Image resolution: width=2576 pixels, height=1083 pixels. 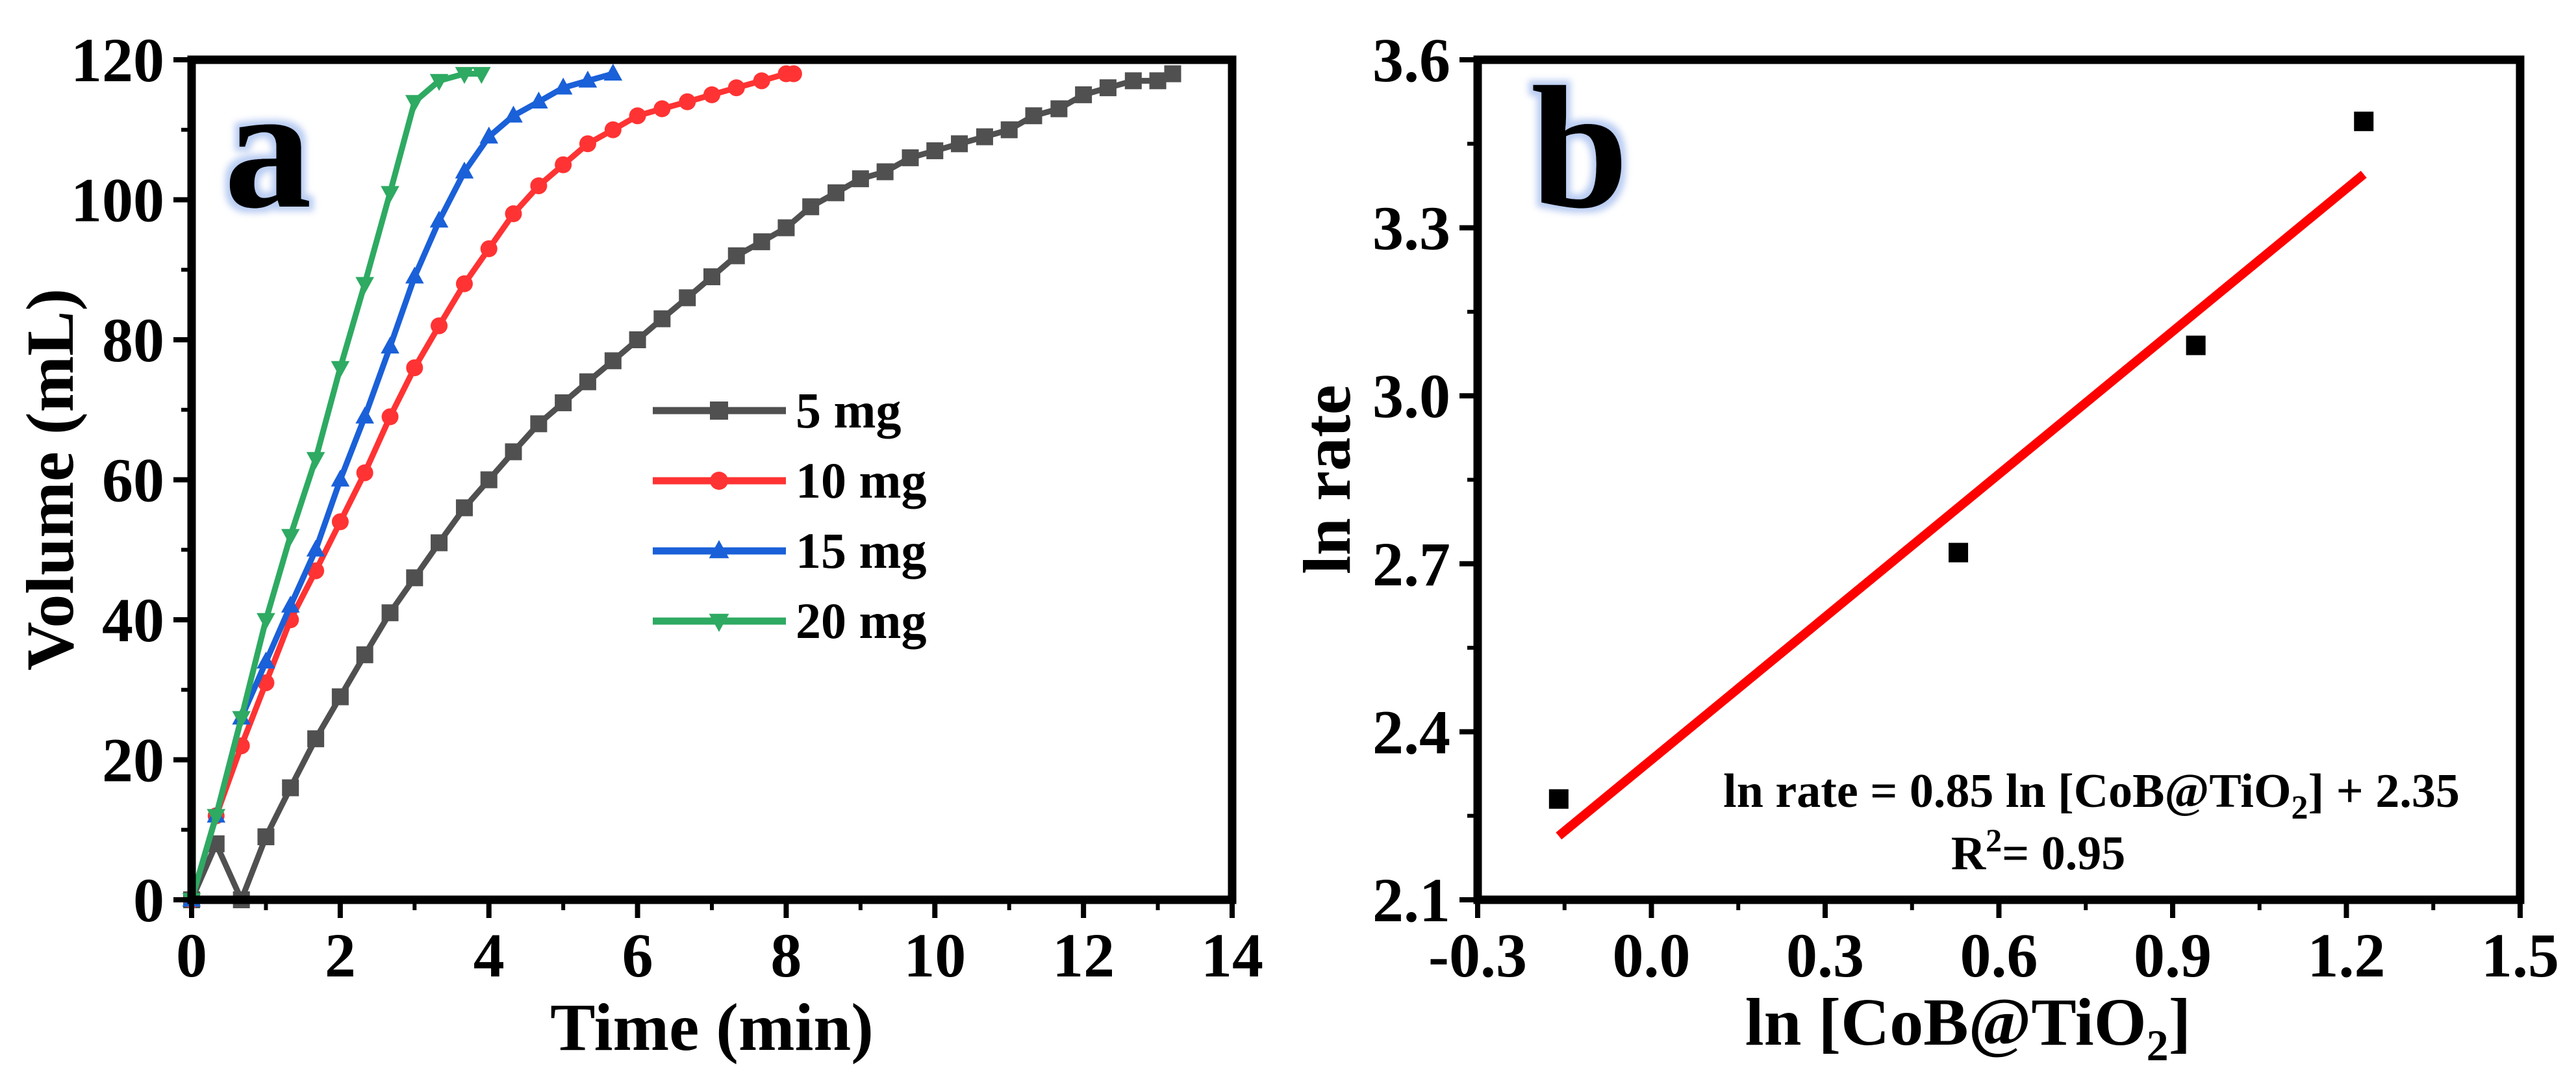 What do you see at coordinates (848, 410) in the screenshot?
I see `legend-label: 5 mg` at bounding box center [848, 410].